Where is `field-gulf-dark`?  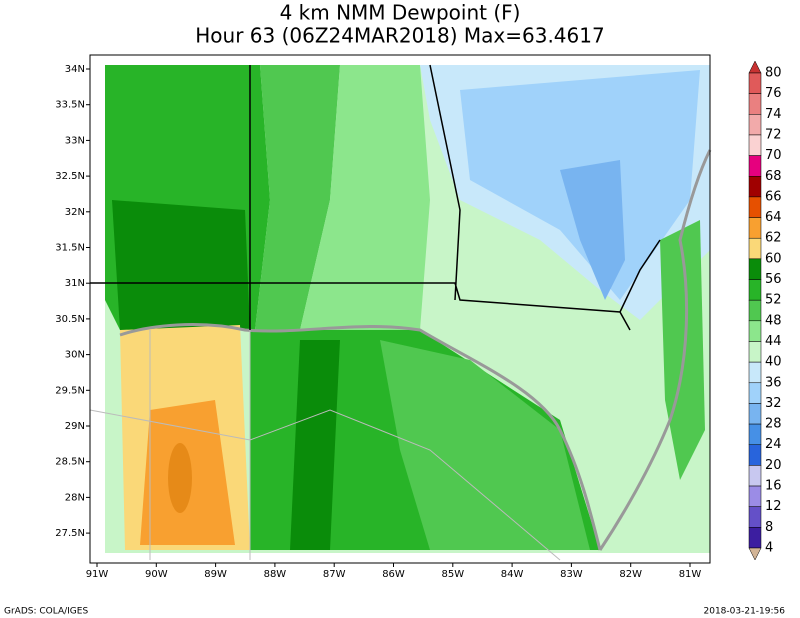
field-gulf-dark is located at coordinates (315, 445).